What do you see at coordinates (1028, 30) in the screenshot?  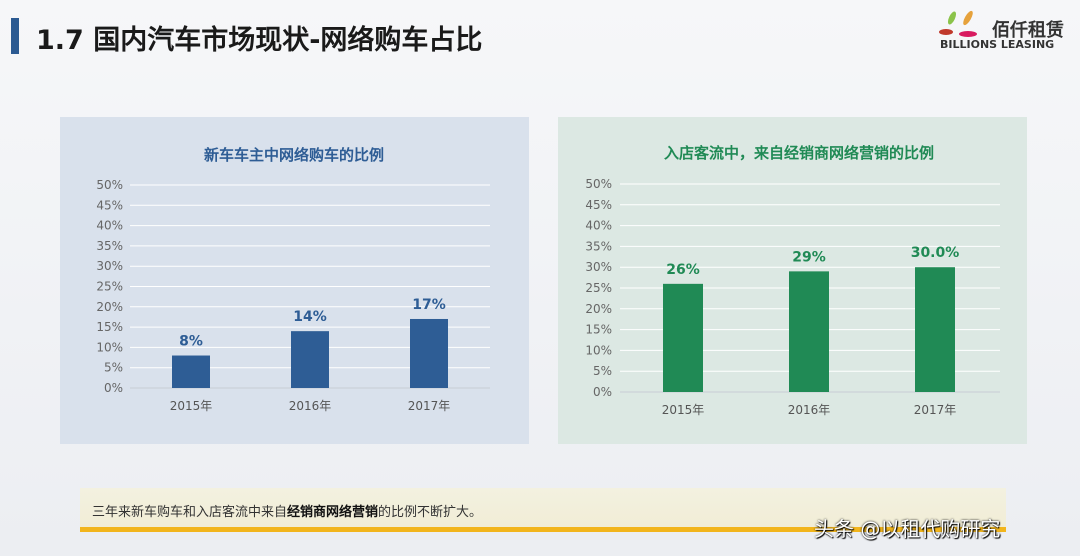 I see `logo-text-cn: 佰仟租赁` at bounding box center [1028, 30].